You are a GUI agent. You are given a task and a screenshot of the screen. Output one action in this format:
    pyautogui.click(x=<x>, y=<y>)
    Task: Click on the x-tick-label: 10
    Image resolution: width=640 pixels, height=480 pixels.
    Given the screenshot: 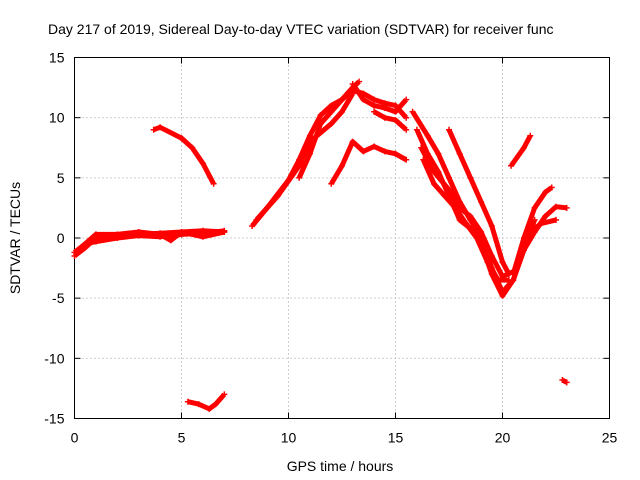 What is the action you would take?
    pyautogui.click(x=289, y=438)
    